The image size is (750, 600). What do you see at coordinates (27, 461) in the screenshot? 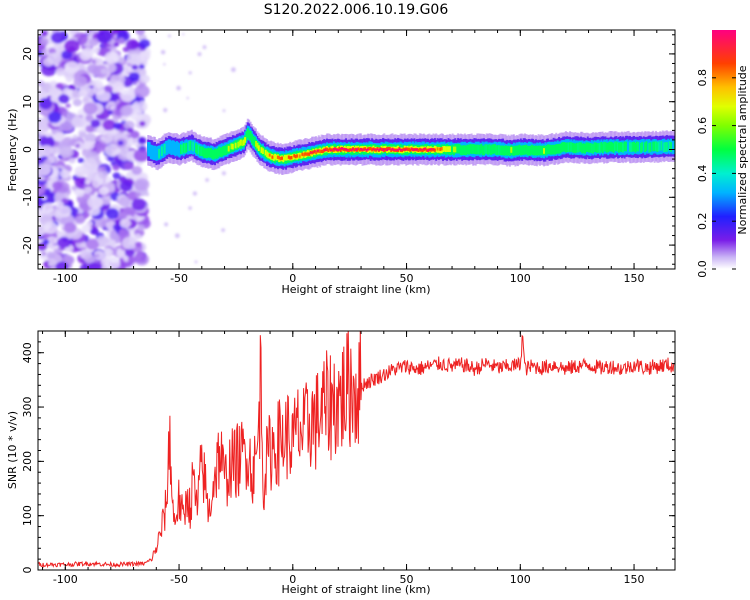
I see `snr-y-tick-label: 200` at bounding box center [27, 461].